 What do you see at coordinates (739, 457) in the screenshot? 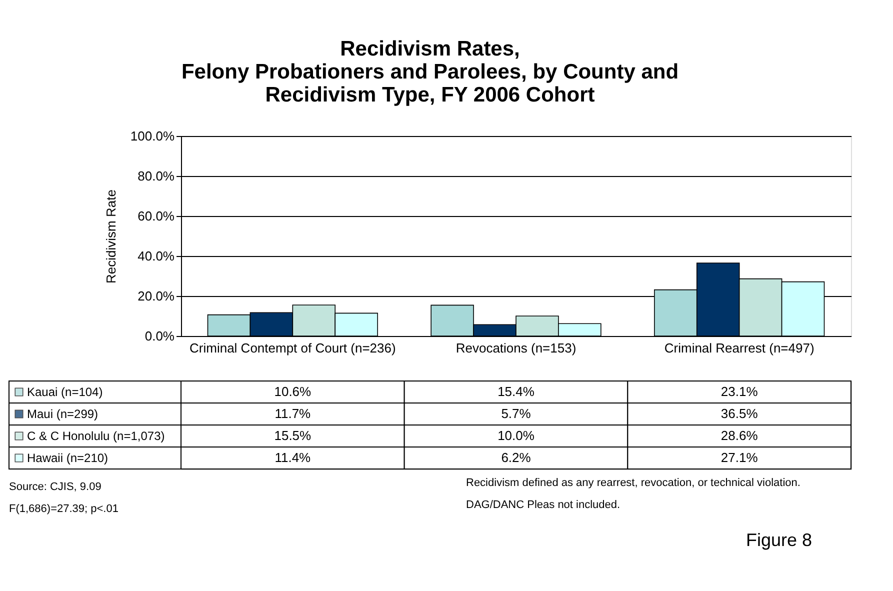
I see `data-label: 27.1%` at bounding box center [739, 457].